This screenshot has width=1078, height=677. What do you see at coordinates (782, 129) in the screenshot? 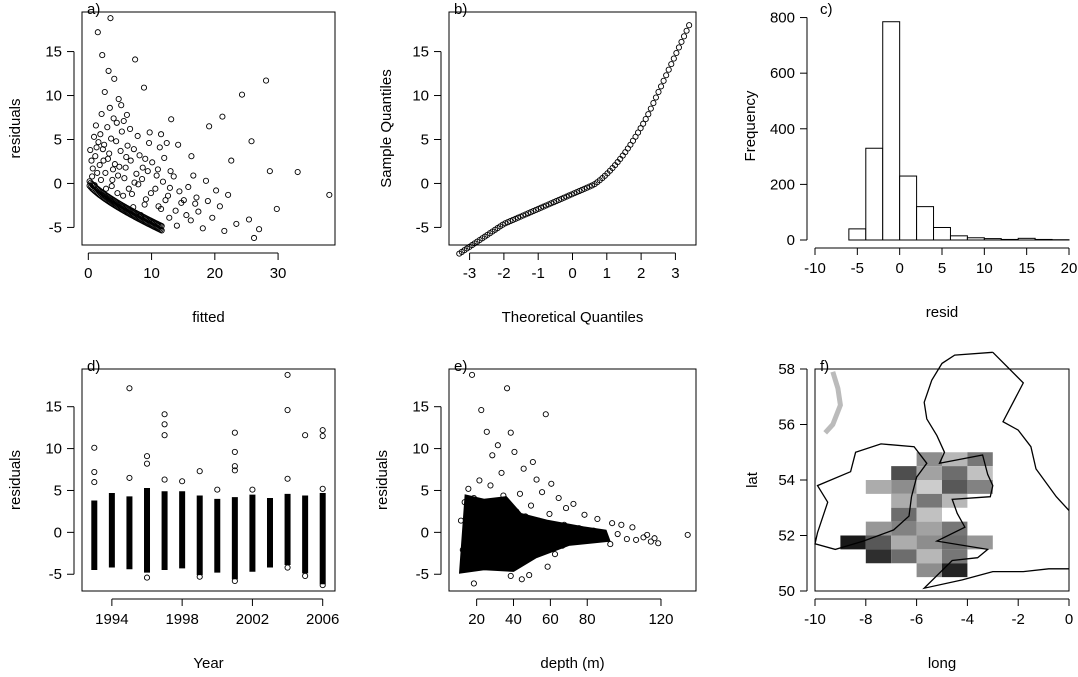
I see `y-tick-label: 400` at bounding box center [782, 129].